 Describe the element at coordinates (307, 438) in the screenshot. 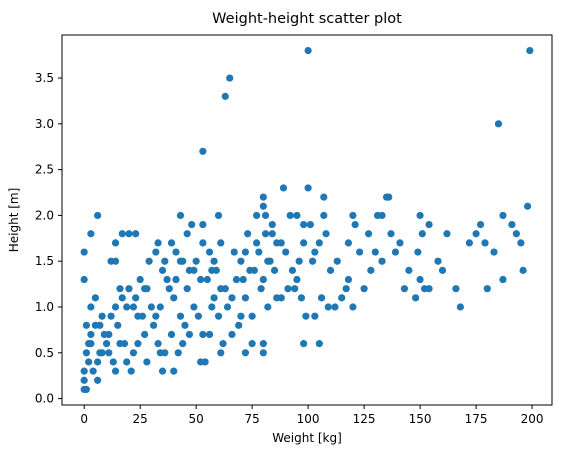

I see `x-axis-label: Weight [kg]` at that location.